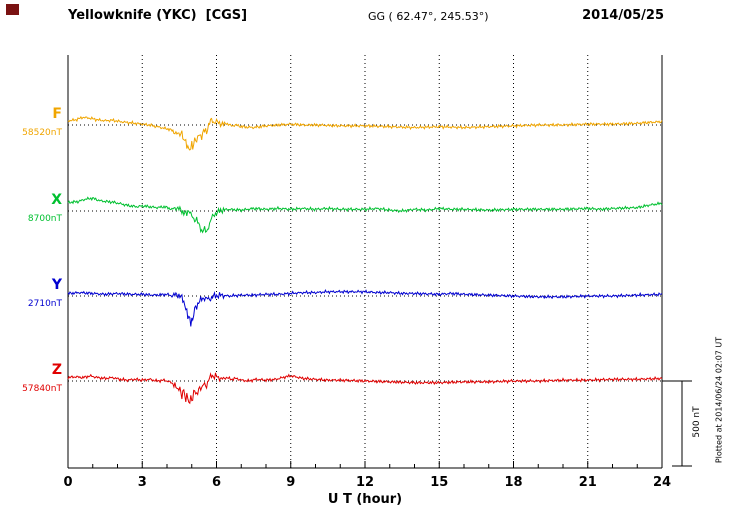 The height and width of the screenshot is (520, 730). Describe the element at coordinates (588, 482) in the screenshot. I see `x-tick-label: 21` at that location.